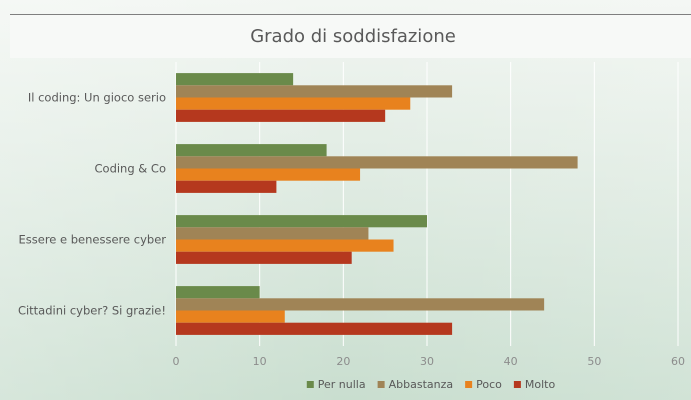 The height and width of the screenshot is (400, 691). I want to click on legend-label: Per nulla, so click(342, 384).